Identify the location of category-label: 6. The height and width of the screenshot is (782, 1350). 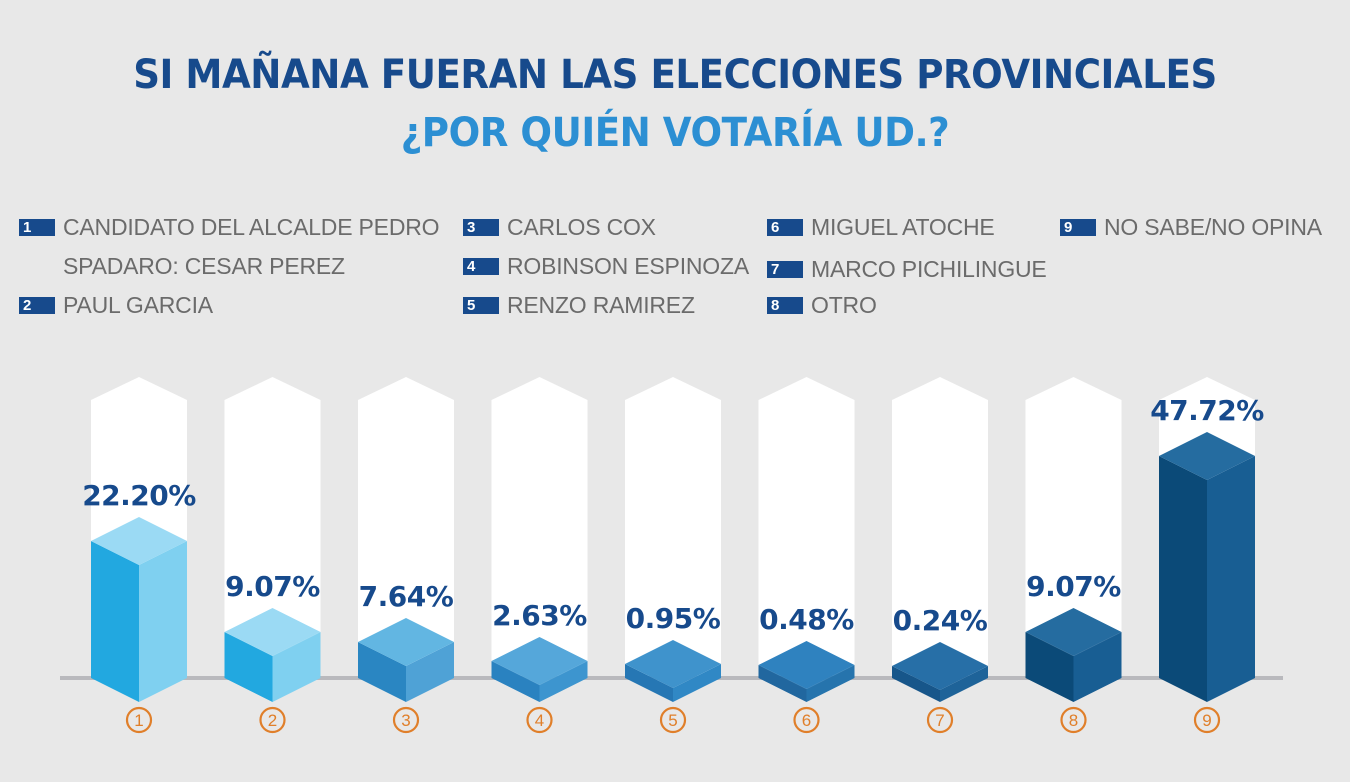
(806, 720).